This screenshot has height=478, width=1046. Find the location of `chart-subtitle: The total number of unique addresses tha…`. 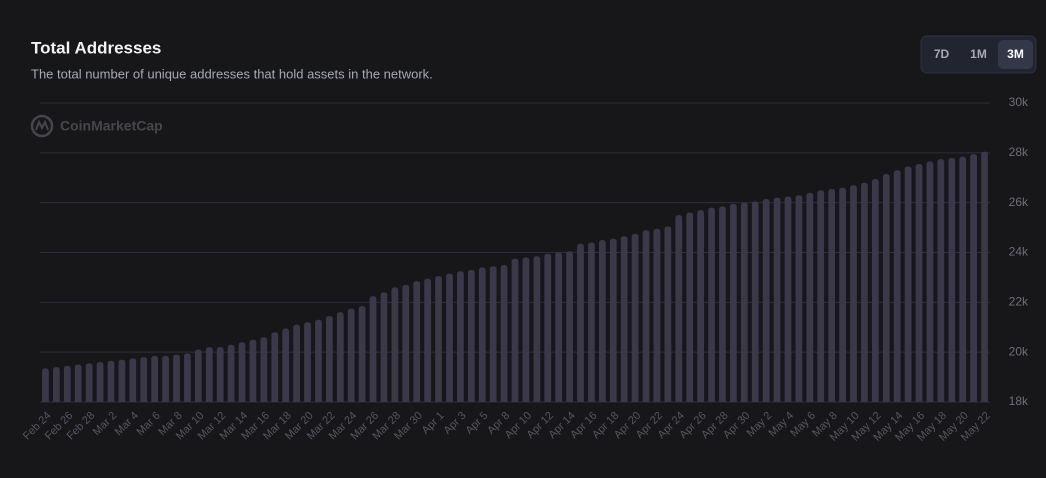

chart-subtitle: The total number of unique addresses tha… is located at coordinates (232, 73).